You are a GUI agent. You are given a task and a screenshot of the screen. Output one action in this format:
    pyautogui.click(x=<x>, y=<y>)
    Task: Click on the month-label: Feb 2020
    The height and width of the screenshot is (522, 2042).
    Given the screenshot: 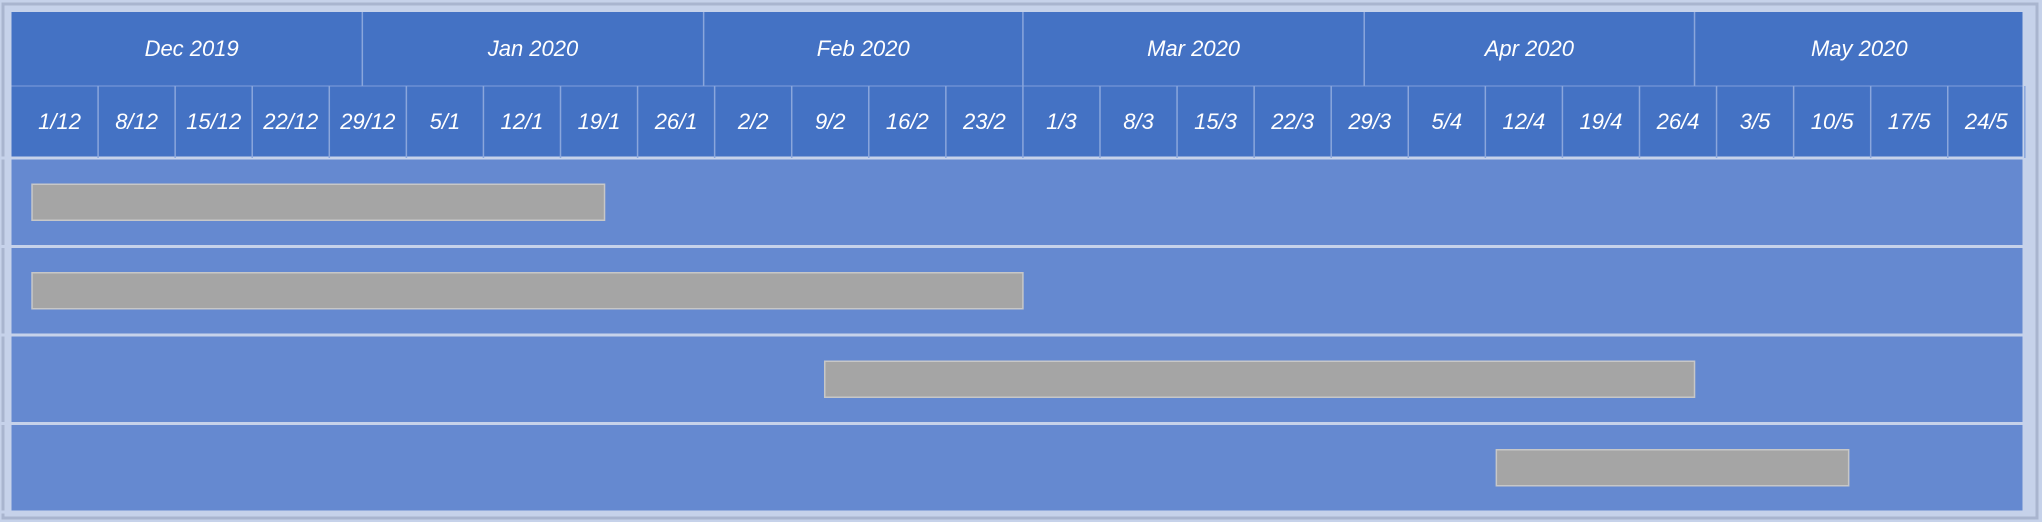 What is the action you would take?
    pyautogui.click(x=864, y=48)
    